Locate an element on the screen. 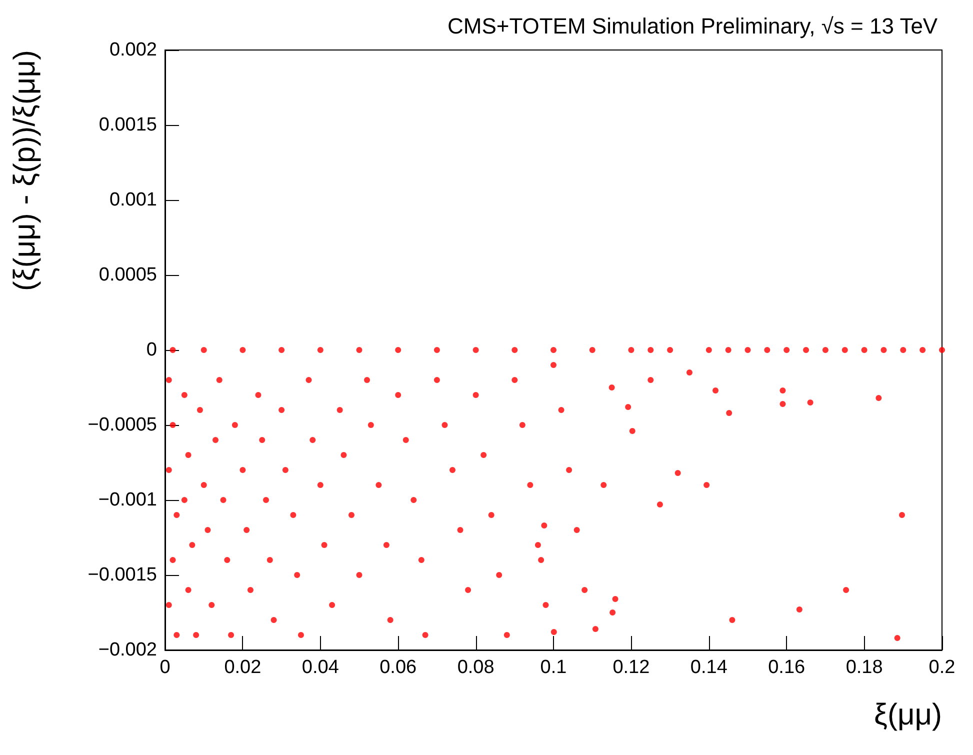 Image resolution: width=973 pixels, height=755 pixels. x-tick-label: 0.06 is located at coordinates (398, 667).